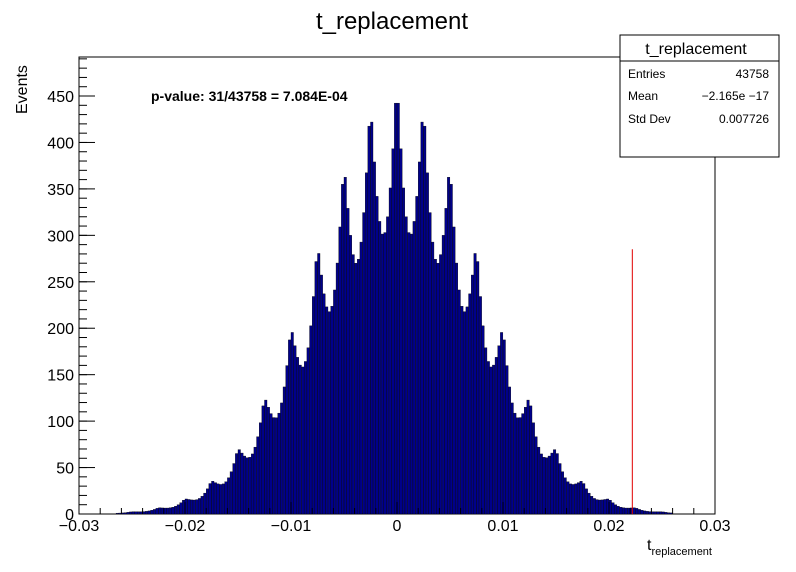 The width and height of the screenshot is (796, 572). What do you see at coordinates (185, 526) in the screenshot?
I see `x-tick-label: −0.02` at bounding box center [185, 526].